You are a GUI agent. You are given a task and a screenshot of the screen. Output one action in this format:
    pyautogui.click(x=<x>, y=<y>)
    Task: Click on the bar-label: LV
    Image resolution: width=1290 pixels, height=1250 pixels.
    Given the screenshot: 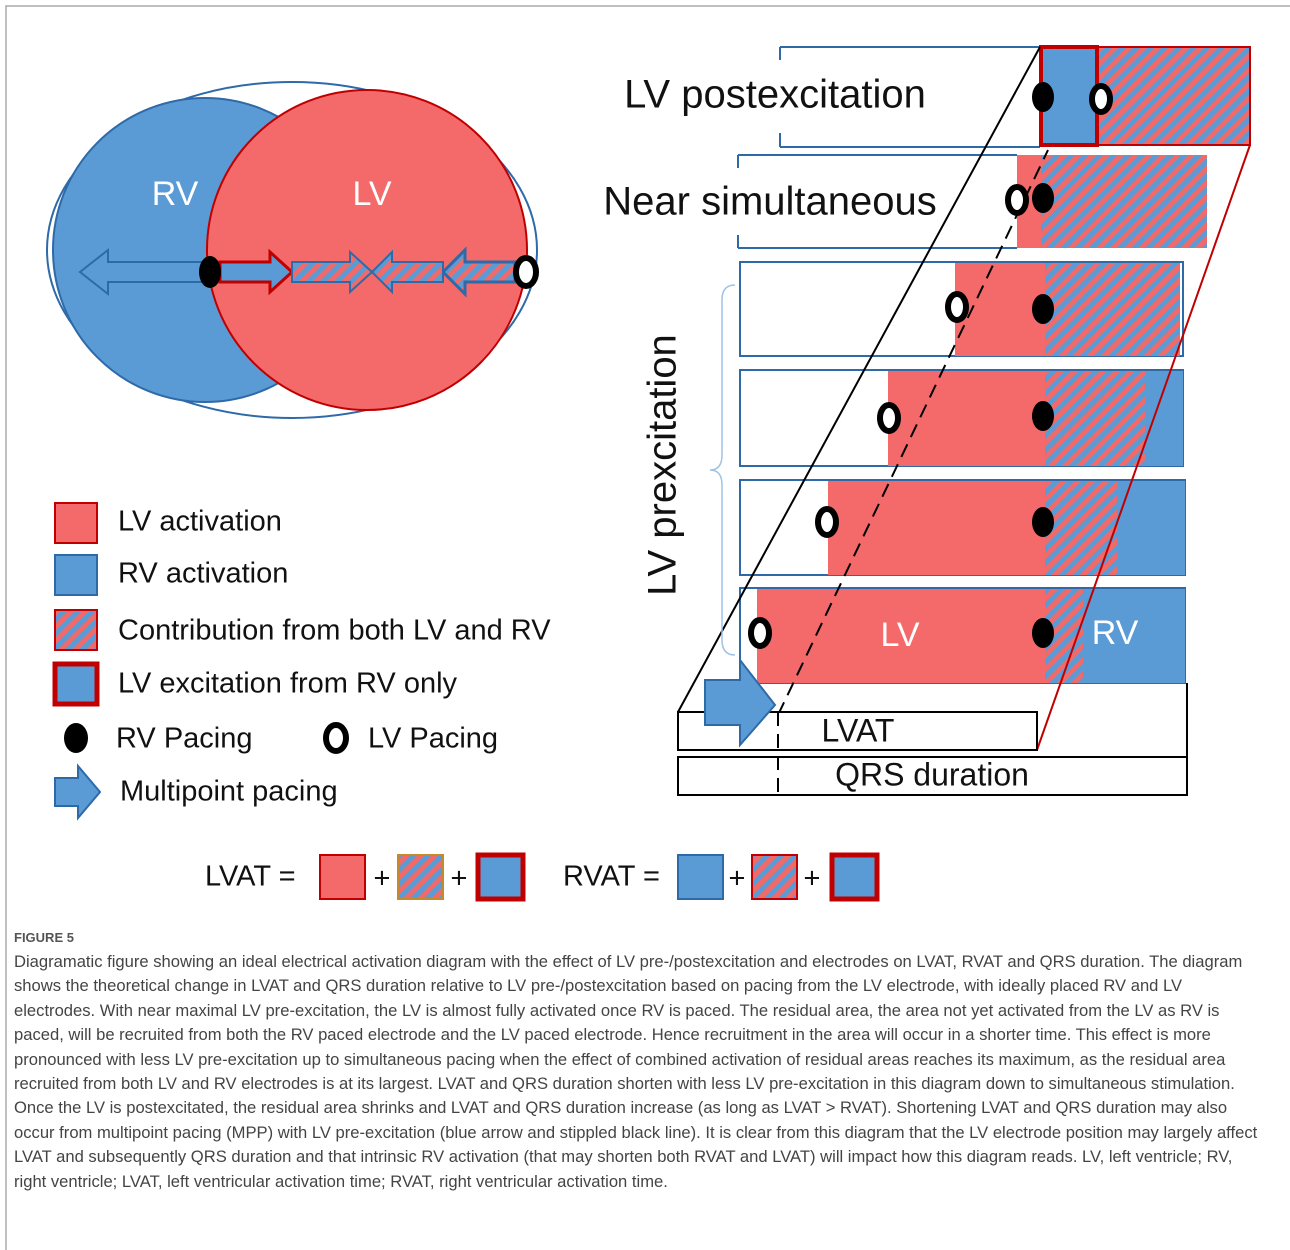 What is the action you would take?
    pyautogui.click(x=899, y=635)
    